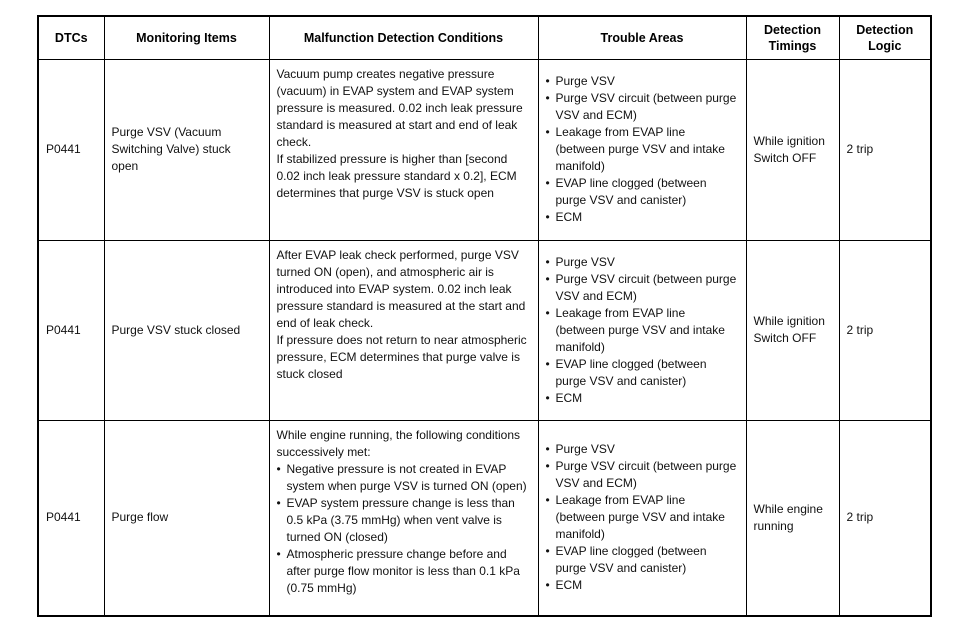 This screenshot has width=965, height=637. I want to click on column-header-dtcs: DTCs, so click(71, 37).